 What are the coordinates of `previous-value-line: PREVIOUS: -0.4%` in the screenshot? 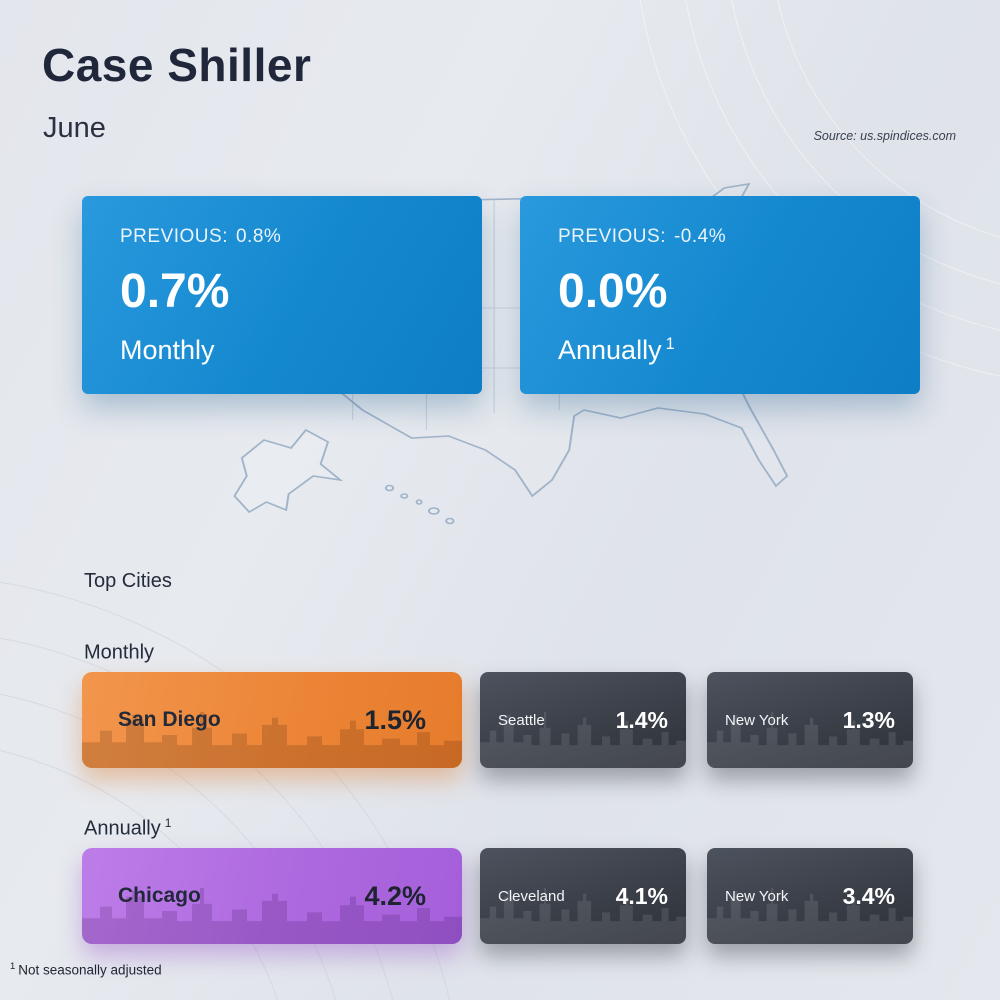 It's located at (739, 237).